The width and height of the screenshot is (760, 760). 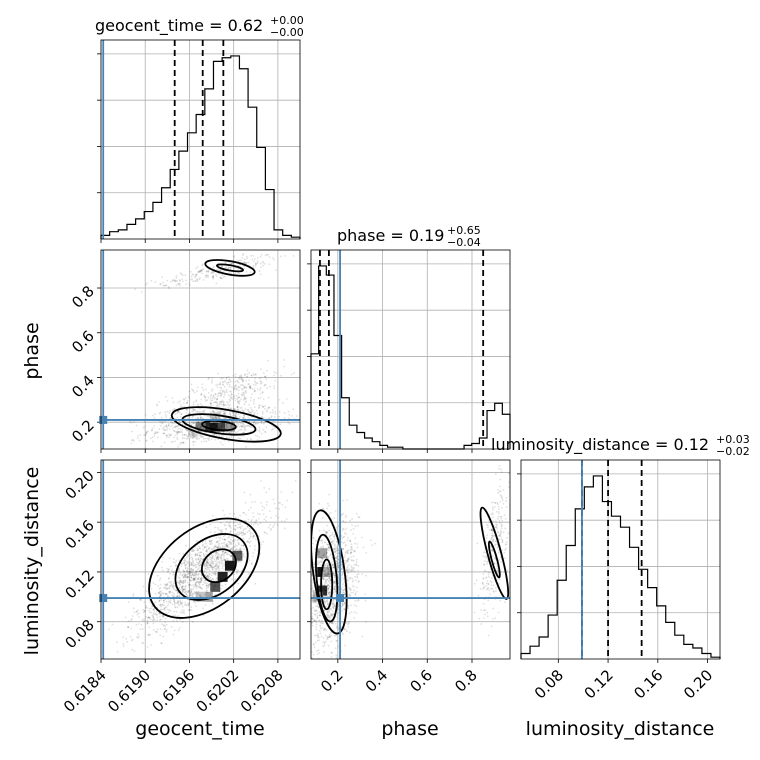 I want to click on contour-level, so click(x=327, y=584).